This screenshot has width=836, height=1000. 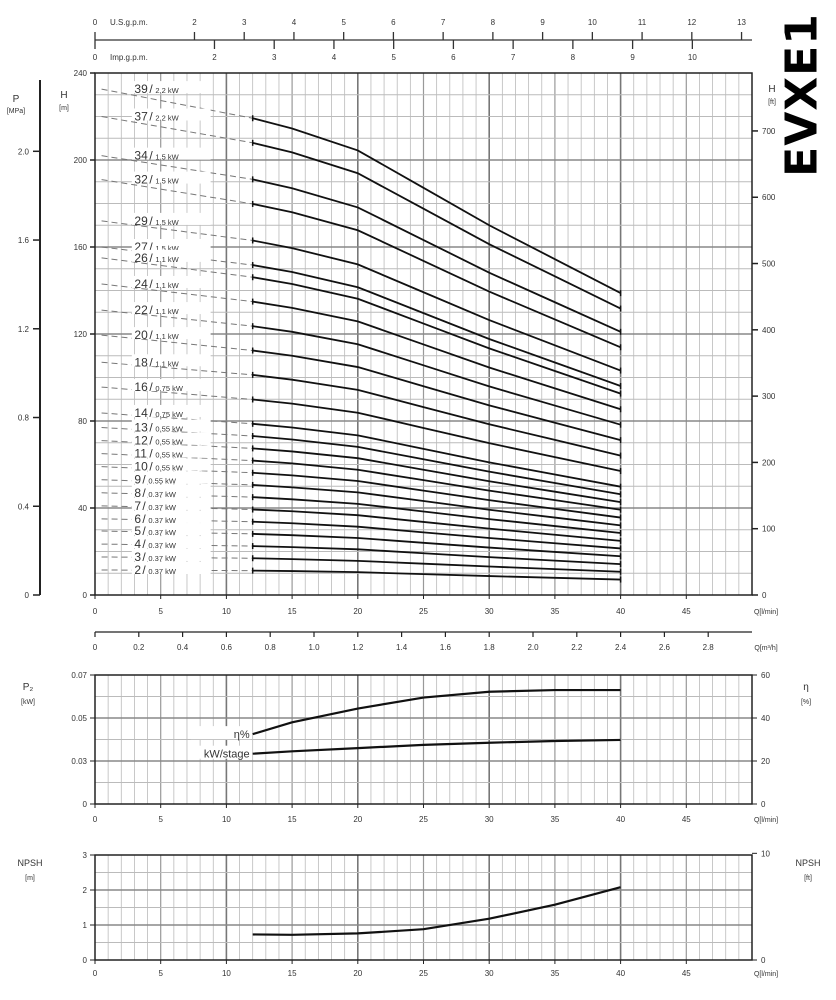 What do you see at coordinates (16, 99) in the screenshot?
I see `pressure-axis-label: P` at bounding box center [16, 99].